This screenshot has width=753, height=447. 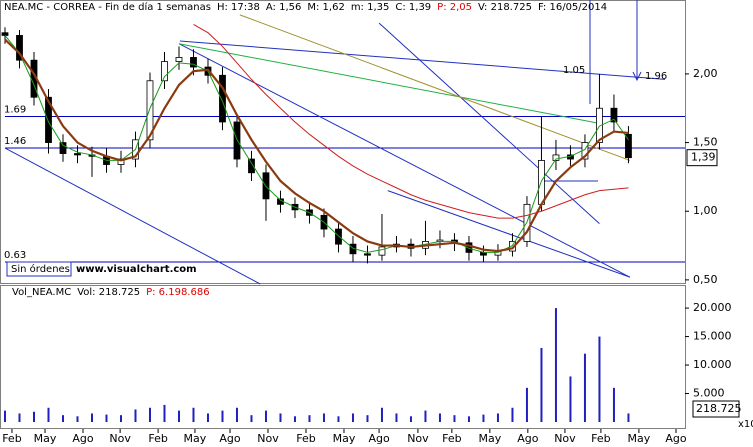 I want to click on header-field: V: 218.725, so click(x=505, y=7).